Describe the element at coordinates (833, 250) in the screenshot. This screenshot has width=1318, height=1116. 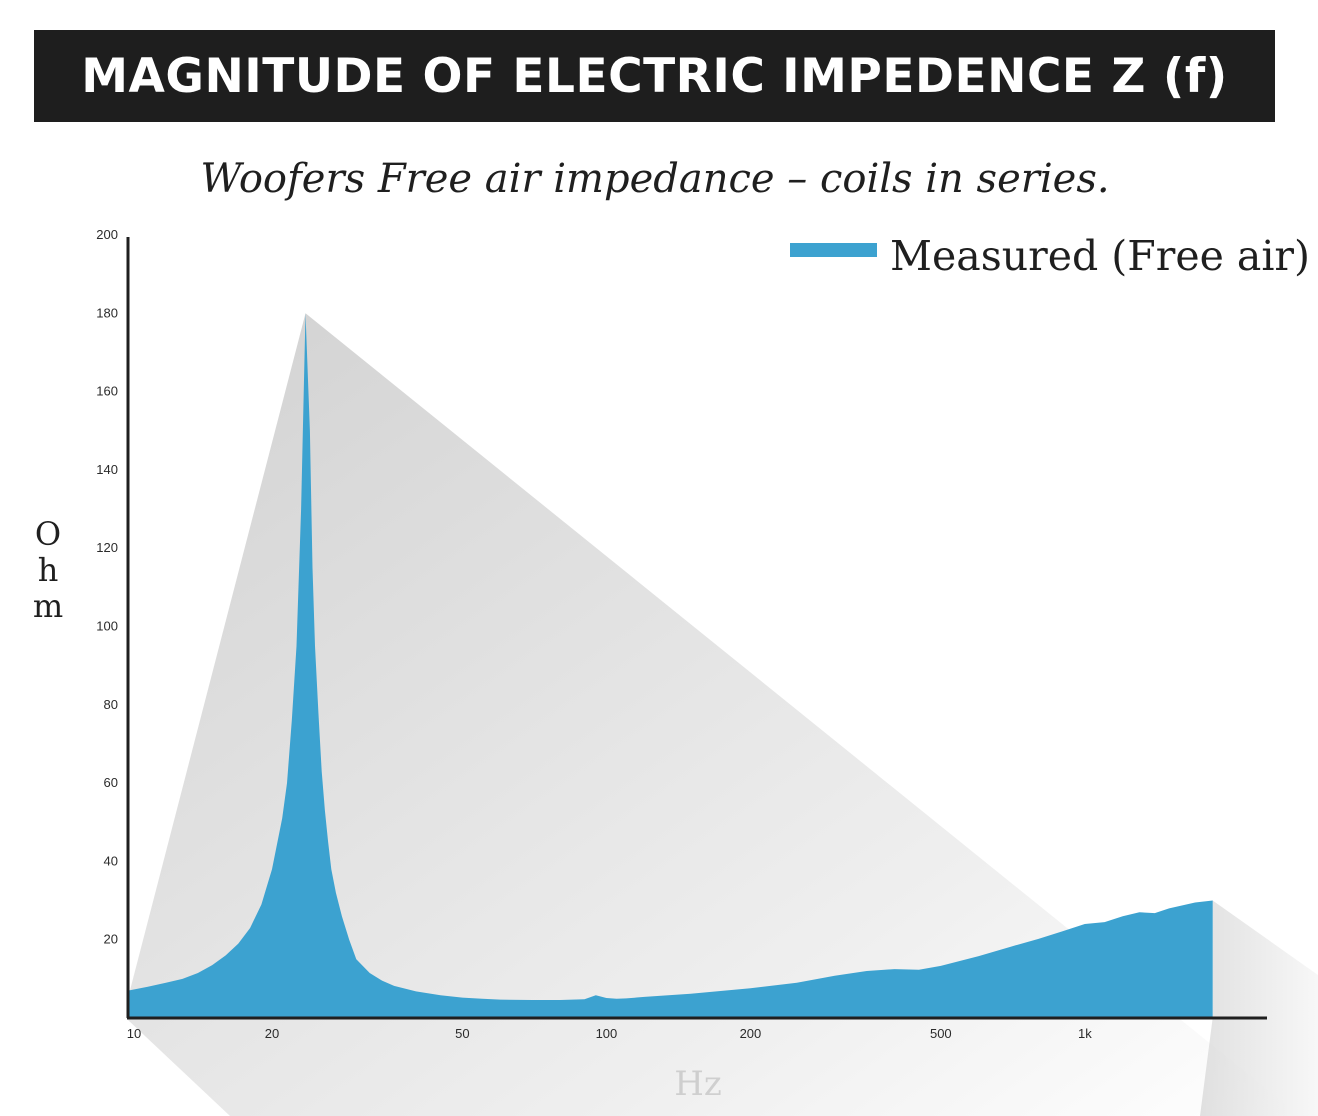
I see `legend-swatch` at that location.